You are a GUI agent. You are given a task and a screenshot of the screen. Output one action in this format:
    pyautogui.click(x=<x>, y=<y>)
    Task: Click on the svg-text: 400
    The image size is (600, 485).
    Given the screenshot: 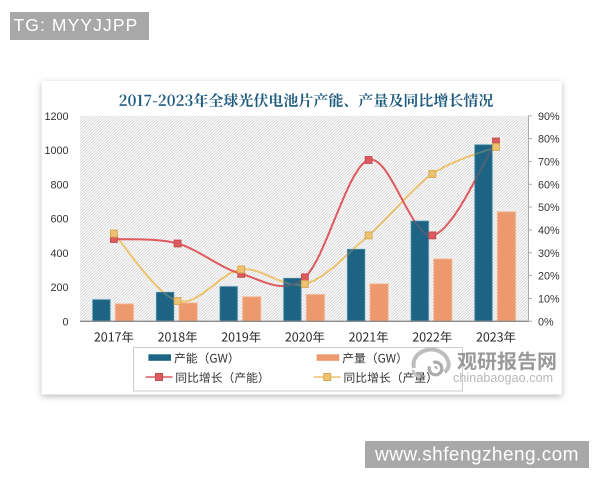 What is the action you would take?
    pyautogui.click(x=59, y=254)
    